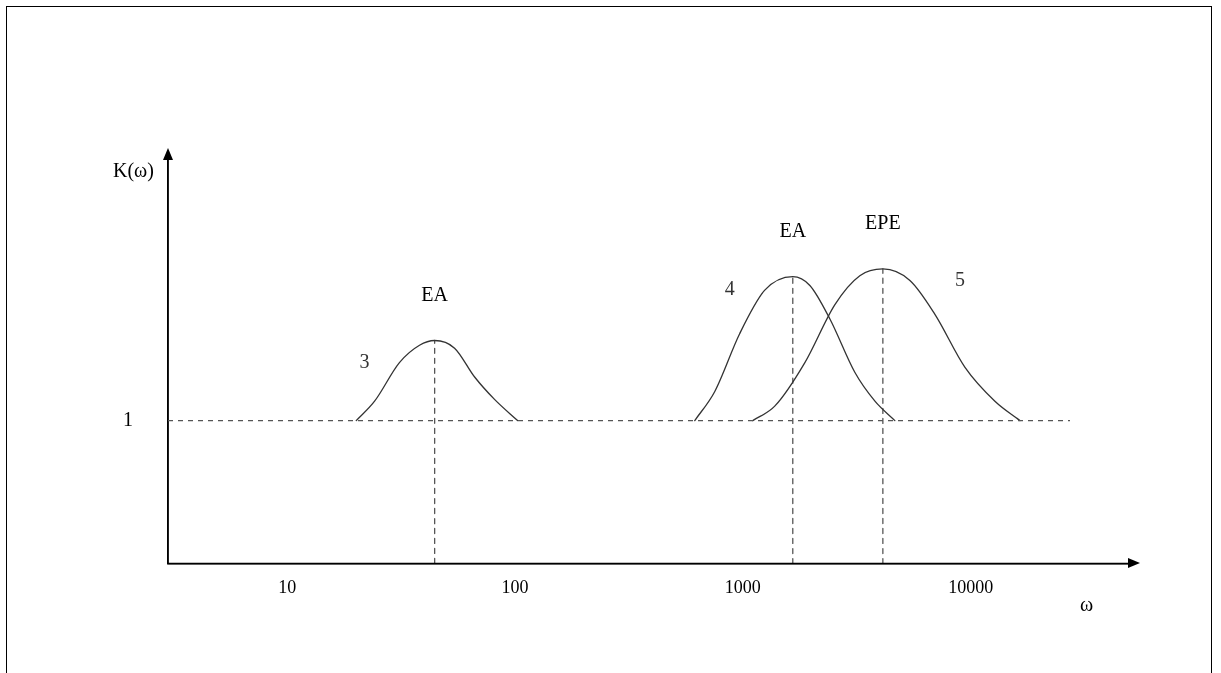 The width and height of the screenshot is (1221, 673). What do you see at coordinates (364, 360) in the screenshot?
I see `series-label: 3` at bounding box center [364, 360].